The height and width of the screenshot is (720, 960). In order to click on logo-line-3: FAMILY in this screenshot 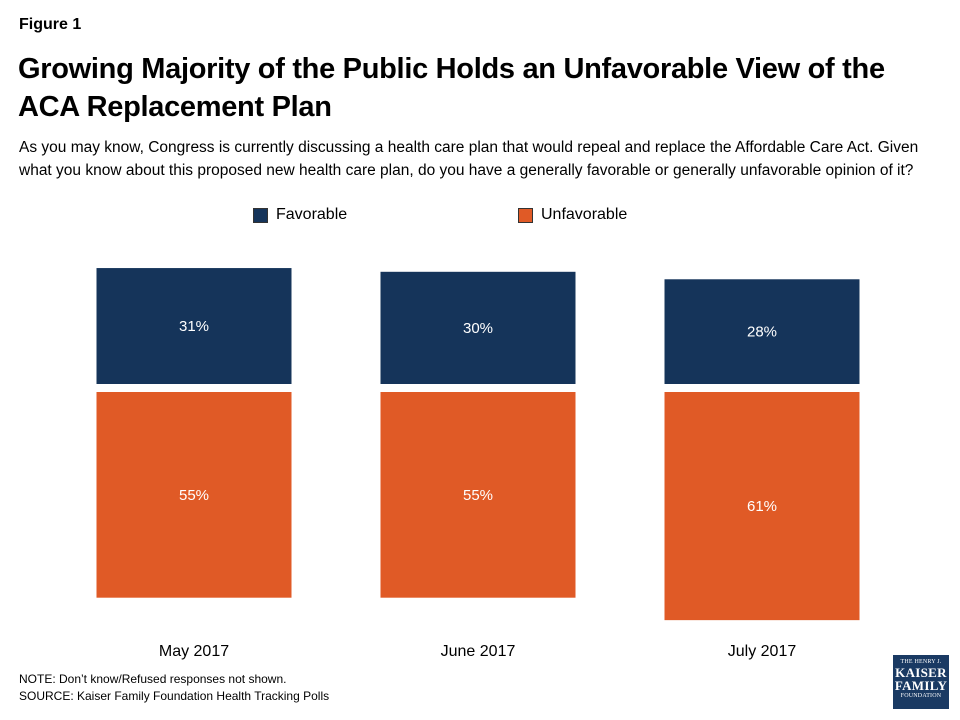, I will do `click(921, 685)`.